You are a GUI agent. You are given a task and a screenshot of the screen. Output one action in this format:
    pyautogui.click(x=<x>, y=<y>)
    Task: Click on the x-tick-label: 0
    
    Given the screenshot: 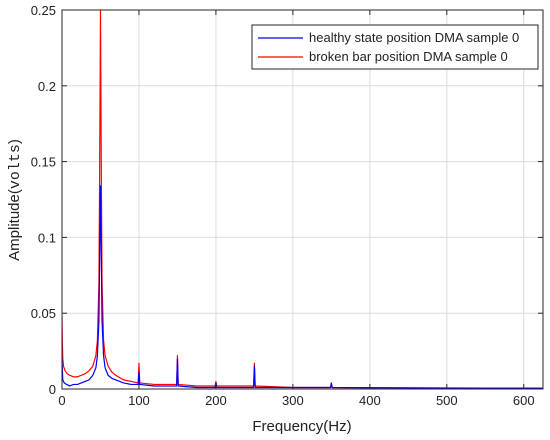 What is the action you would take?
    pyautogui.click(x=61, y=400)
    